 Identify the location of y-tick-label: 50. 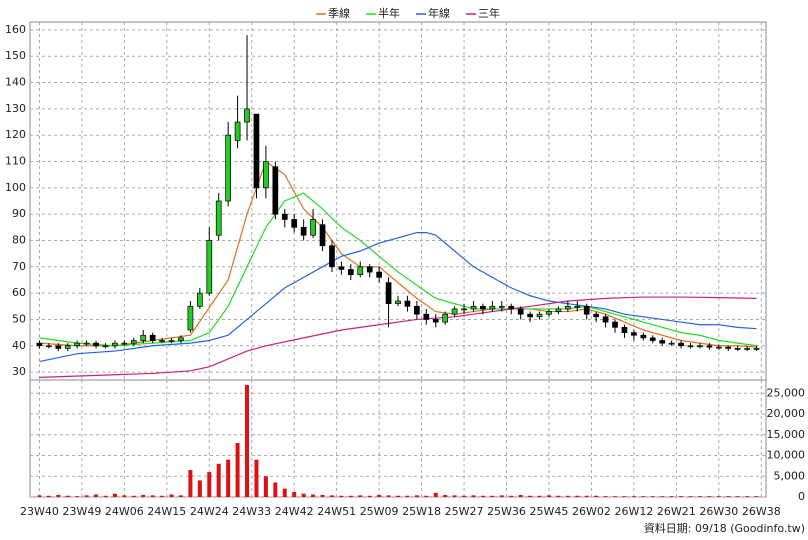
(19, 318).